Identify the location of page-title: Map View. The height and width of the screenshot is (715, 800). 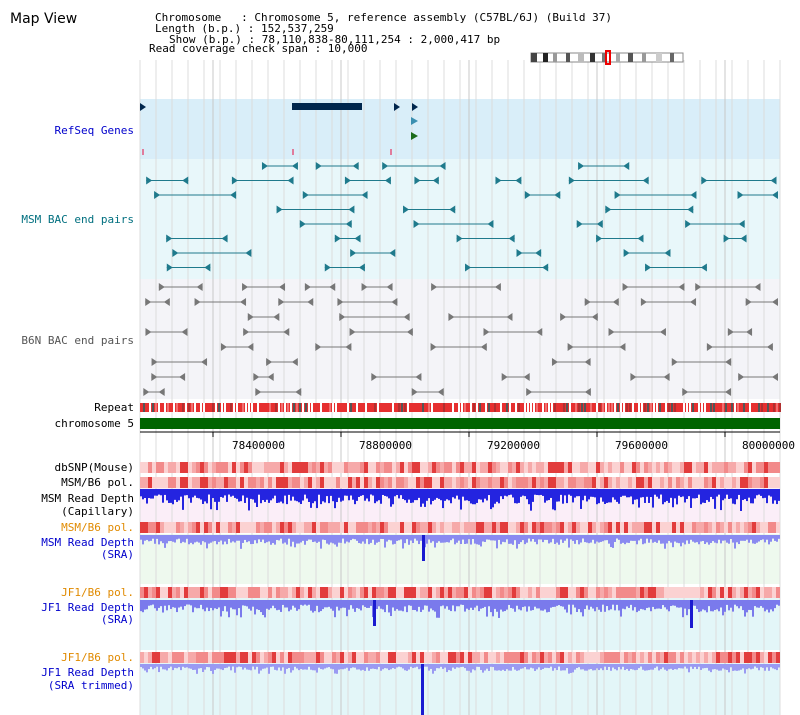
(43, 19).